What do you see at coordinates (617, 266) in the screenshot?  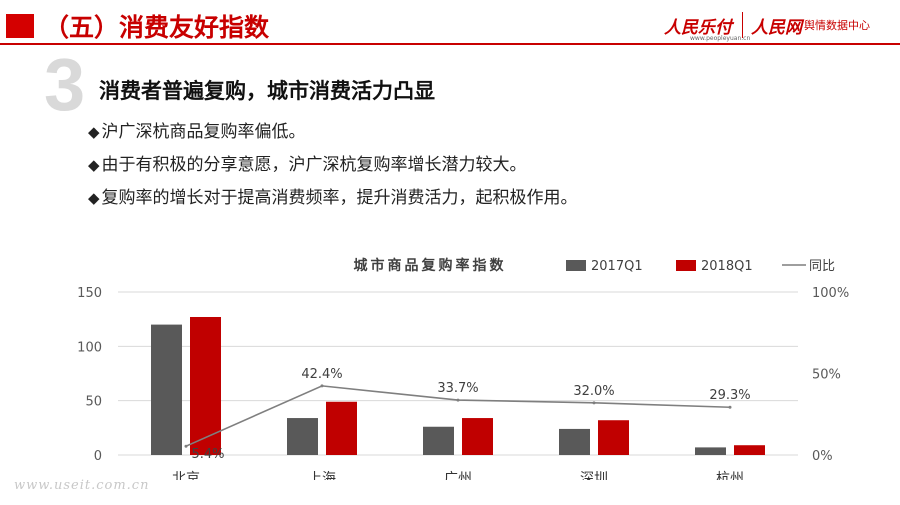 I see `legend-label: 2017Q1` at bounding box center [617, 266].